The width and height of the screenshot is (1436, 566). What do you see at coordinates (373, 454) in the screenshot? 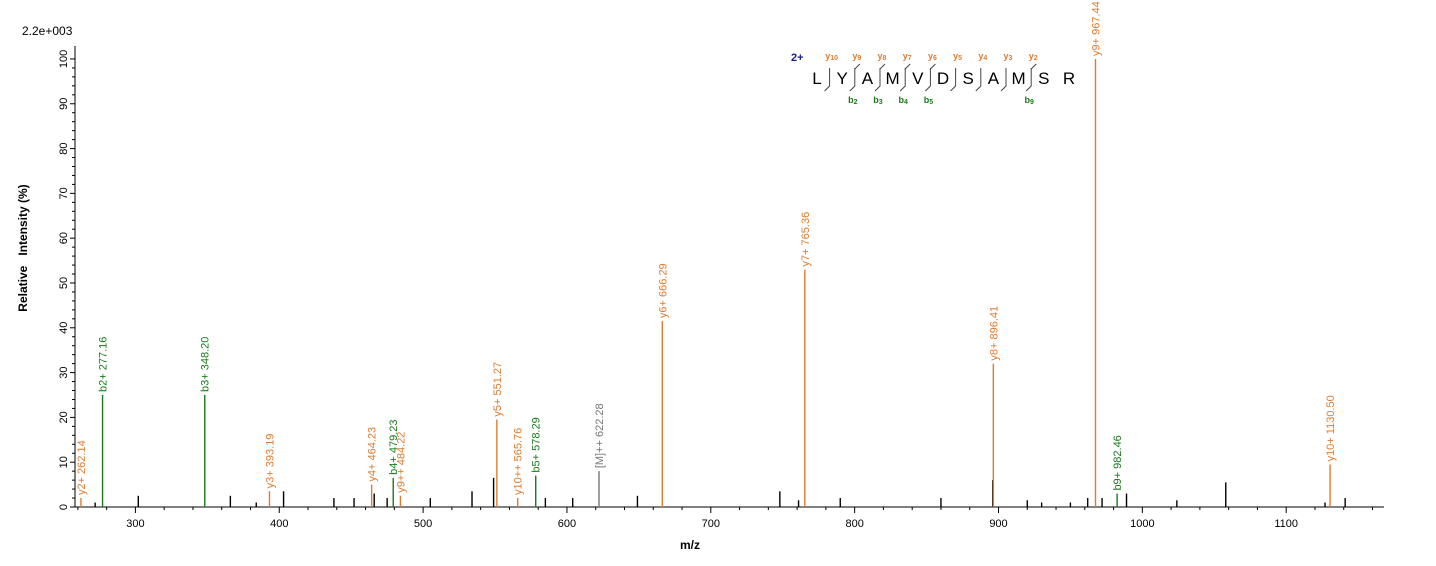
I see `peak-label: y4+ 464.23` at bounding box center [373, 454].